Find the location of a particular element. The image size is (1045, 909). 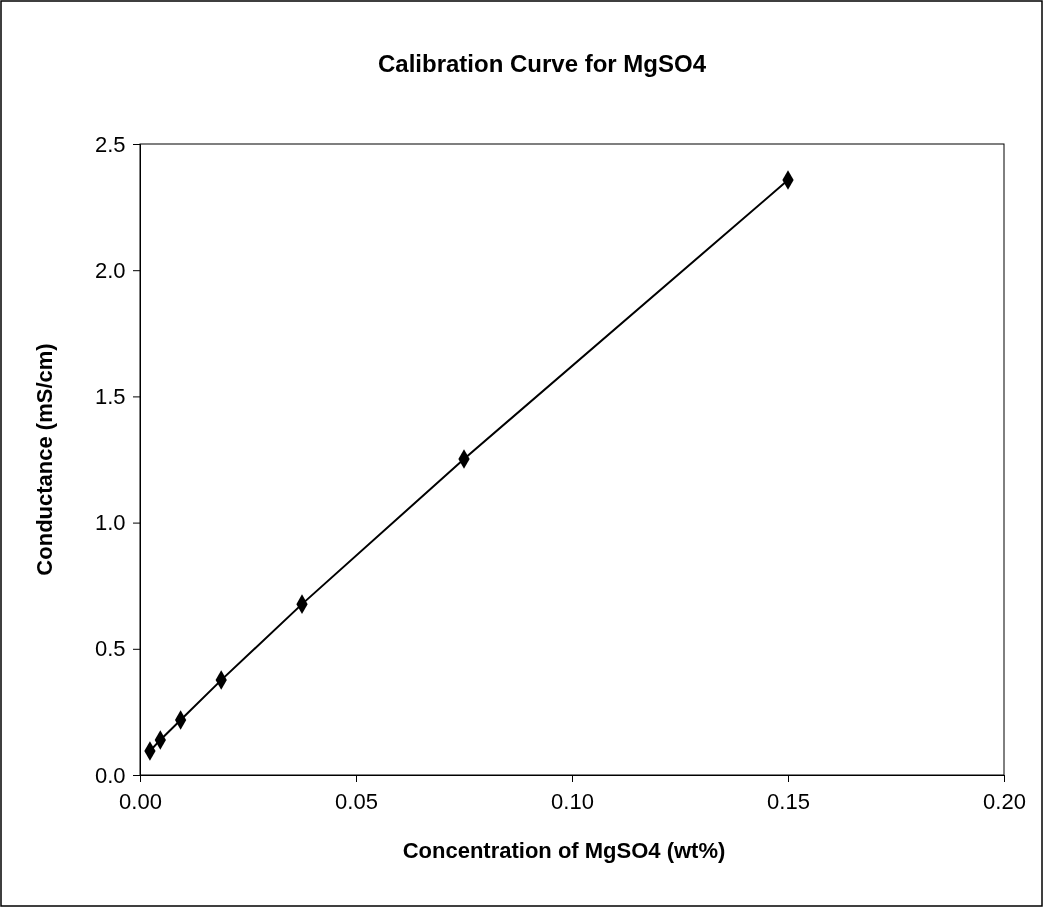

x-tick-label: 0.05 is located at coordinates (356, 802).